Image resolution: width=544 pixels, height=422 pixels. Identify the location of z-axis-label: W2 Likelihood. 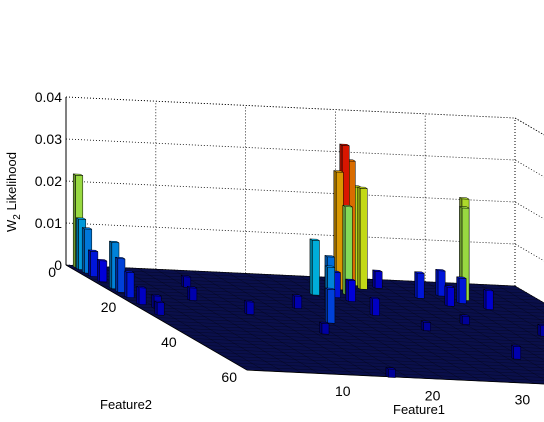
(13, 192).